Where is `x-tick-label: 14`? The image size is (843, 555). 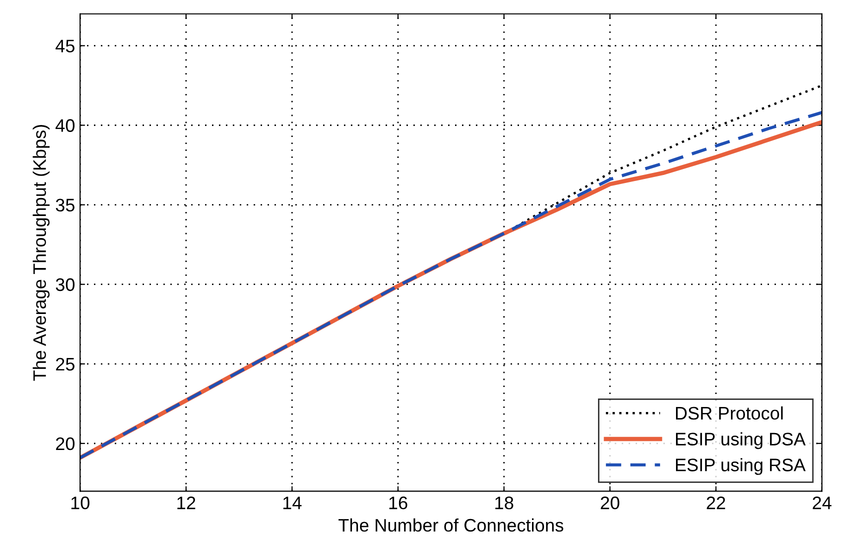 x-tick-label: 14 is located at coordinates (292, 503).